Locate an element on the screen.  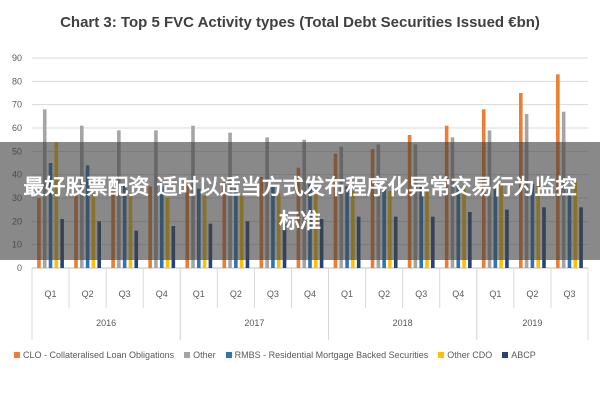
y-tick-label: 70 is located at coordinates (17, 105).